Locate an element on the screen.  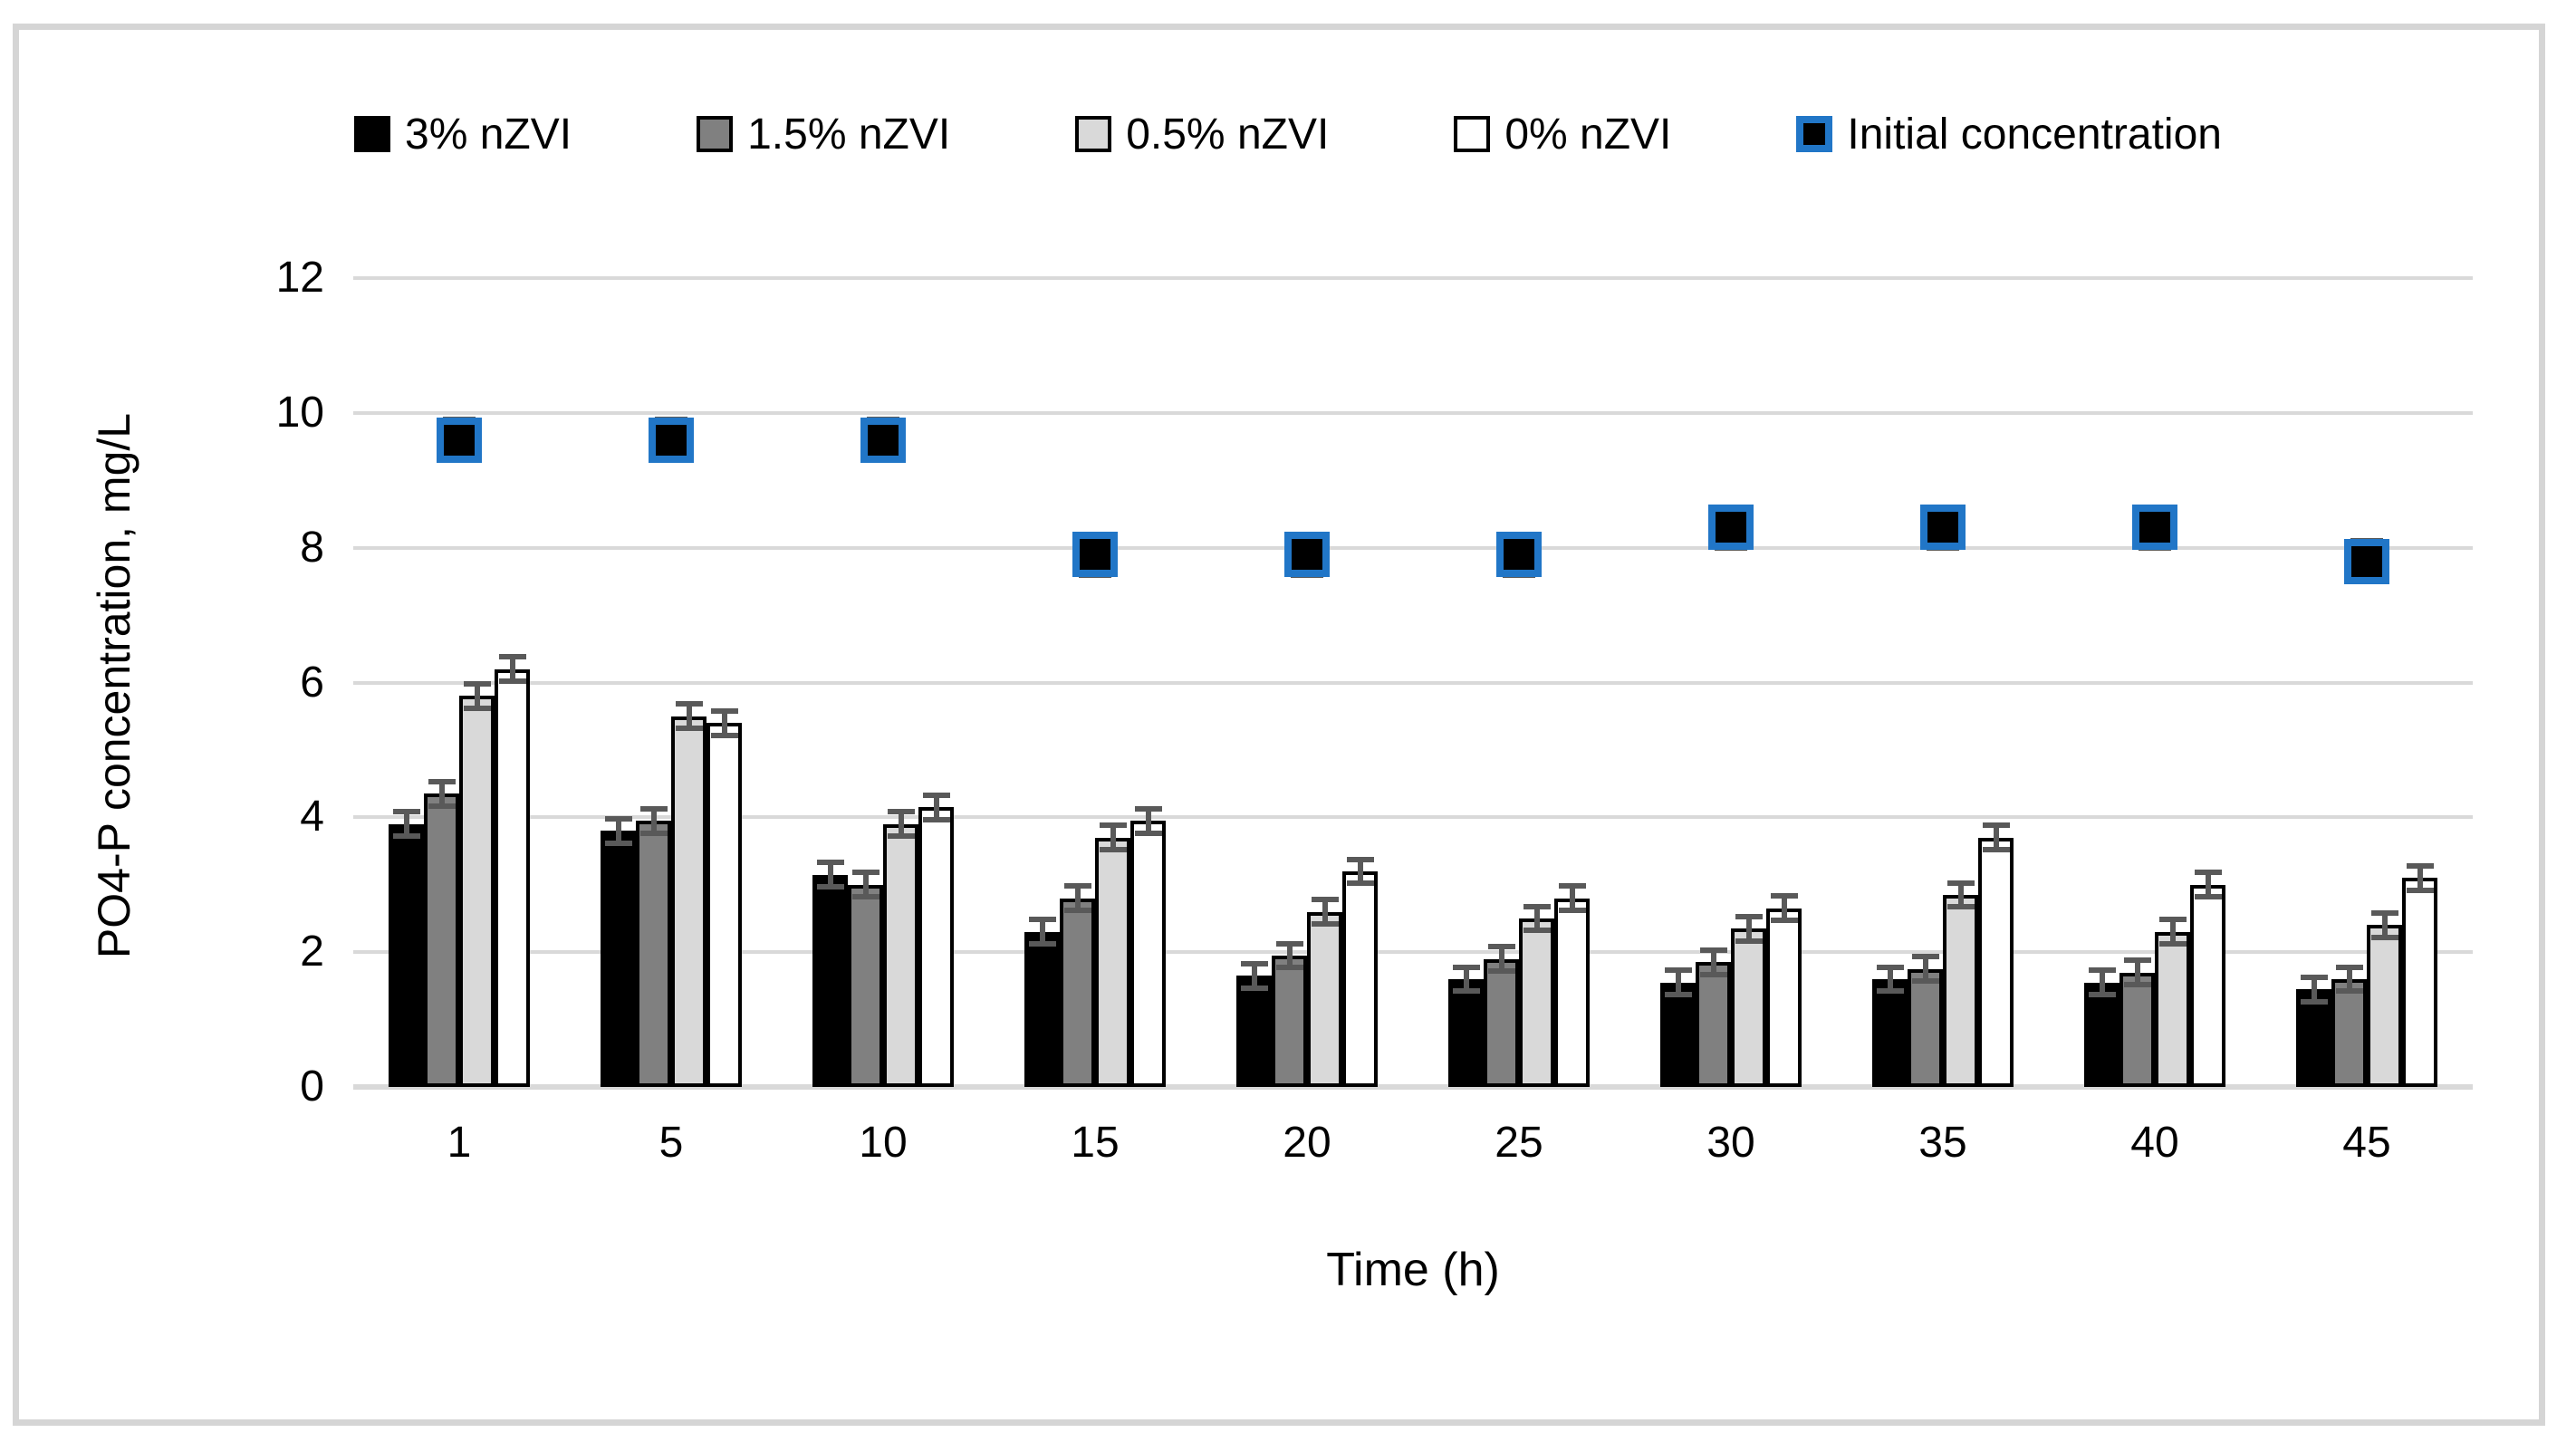
y-tick-label: 8 is located at coordinates (312, 547).